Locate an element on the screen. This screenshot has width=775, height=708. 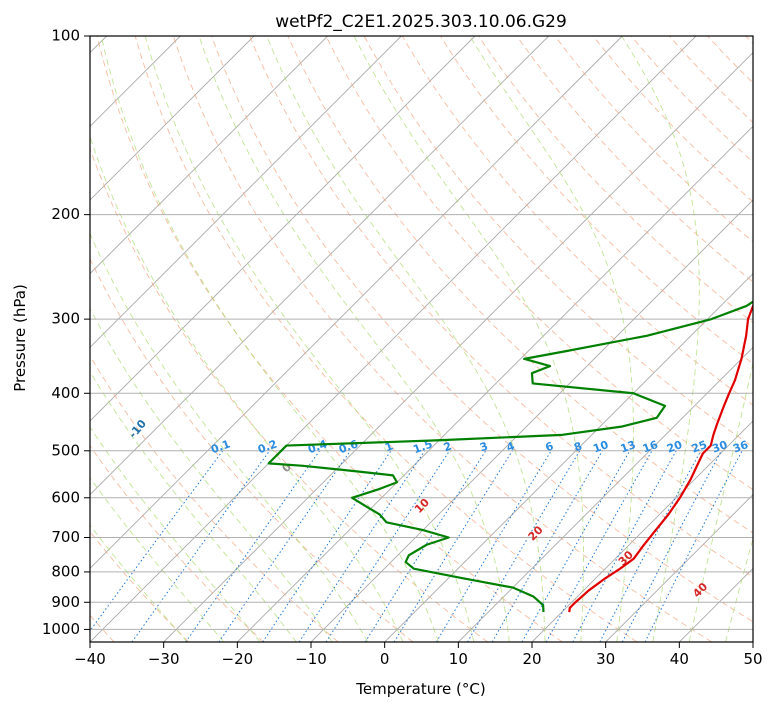
y-axis-ticks: 1000 900 800 700 600 500 400 300 200 100 is located at coordinates (66, 332).